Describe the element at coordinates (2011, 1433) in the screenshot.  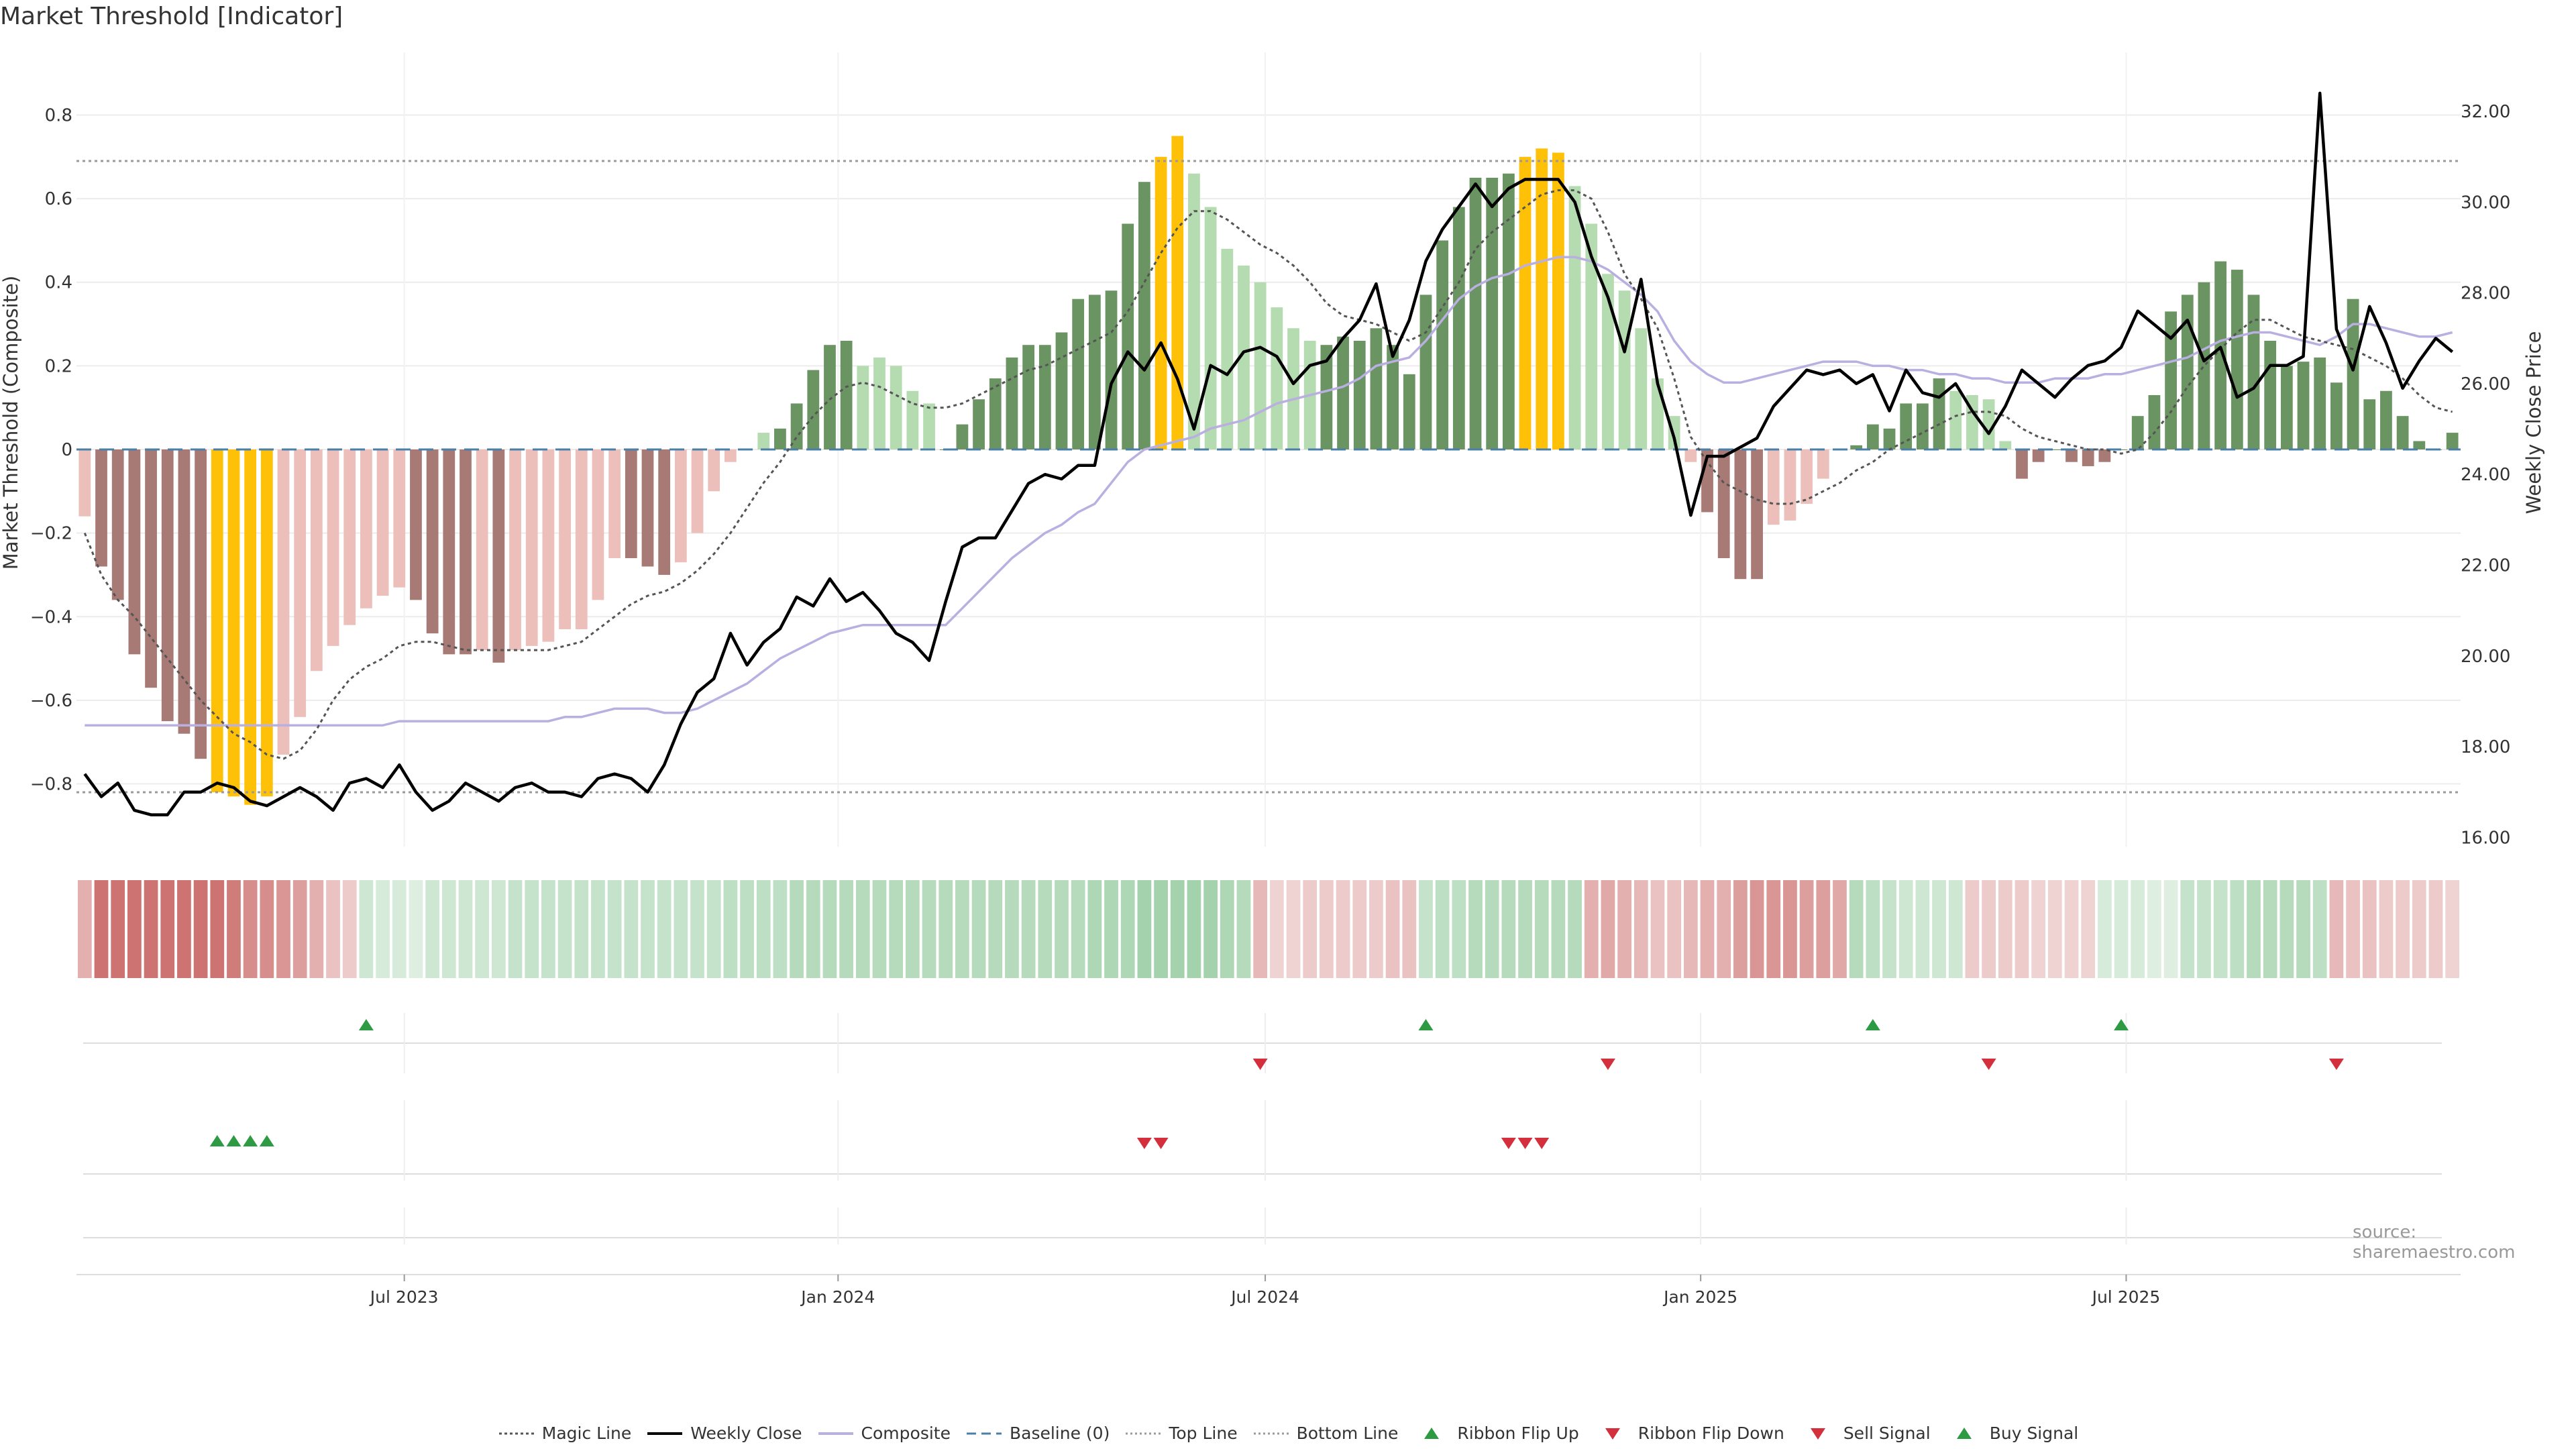
I see `legend-item: Buy Signal` at that location.